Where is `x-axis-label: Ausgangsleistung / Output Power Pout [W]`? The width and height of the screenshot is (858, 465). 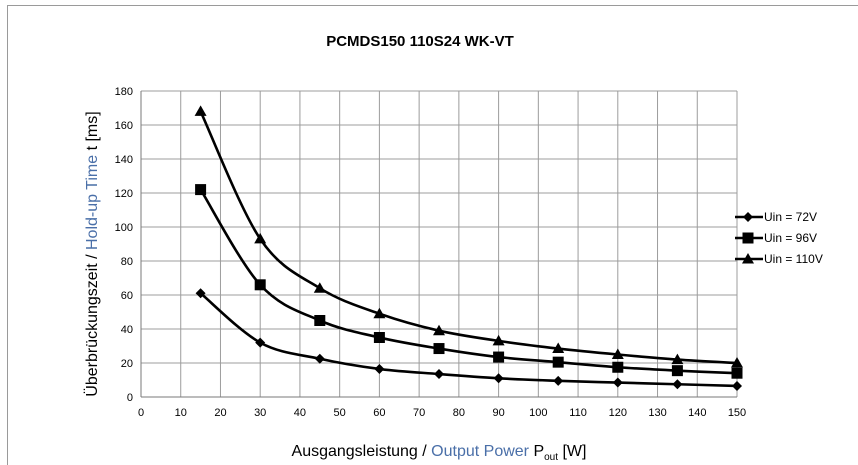
x-axis-label: Ausgangsleistung / Output Power Pout [W] is located at coordinates (439, 453).